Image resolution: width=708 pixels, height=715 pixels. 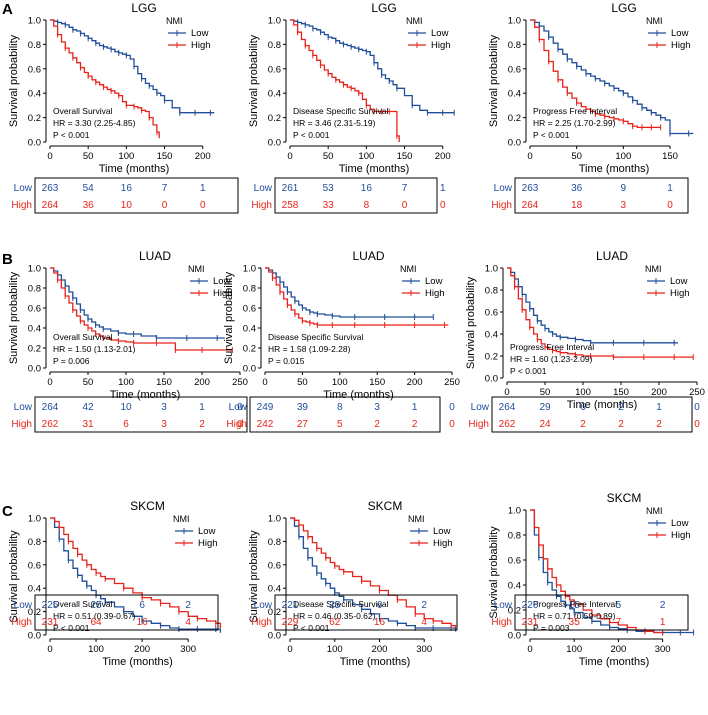 What do you see at coordinates (83, 337) in the screenshot?
I see `annotation-line: Overall Survival` at bounding box center [83, 337].